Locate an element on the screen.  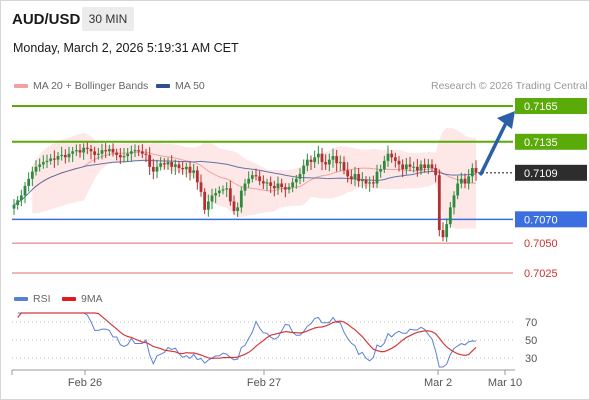
level-box-0.7135 is located at coordinates (551, 141).